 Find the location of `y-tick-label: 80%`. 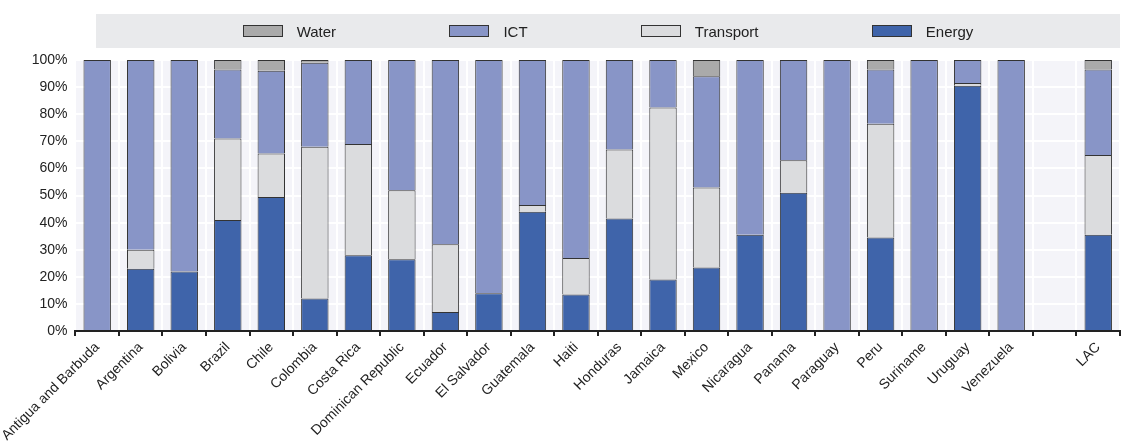

y-tick-label: 80% is located at coordinates (53, 113).